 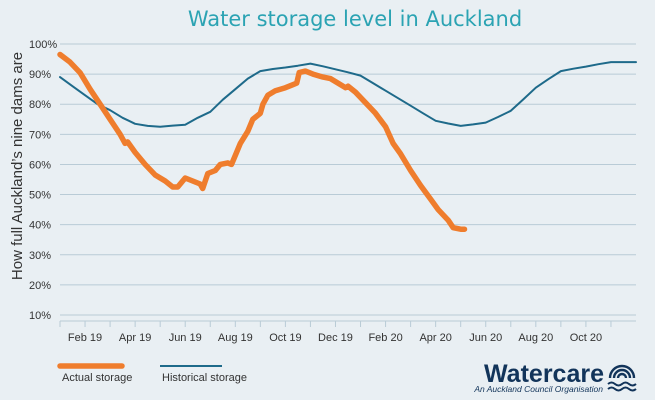 What do you see at coordinates (40, 135) in the screenshot?
I see `y-tick-label: 70%` at bounding box center [40, 135].